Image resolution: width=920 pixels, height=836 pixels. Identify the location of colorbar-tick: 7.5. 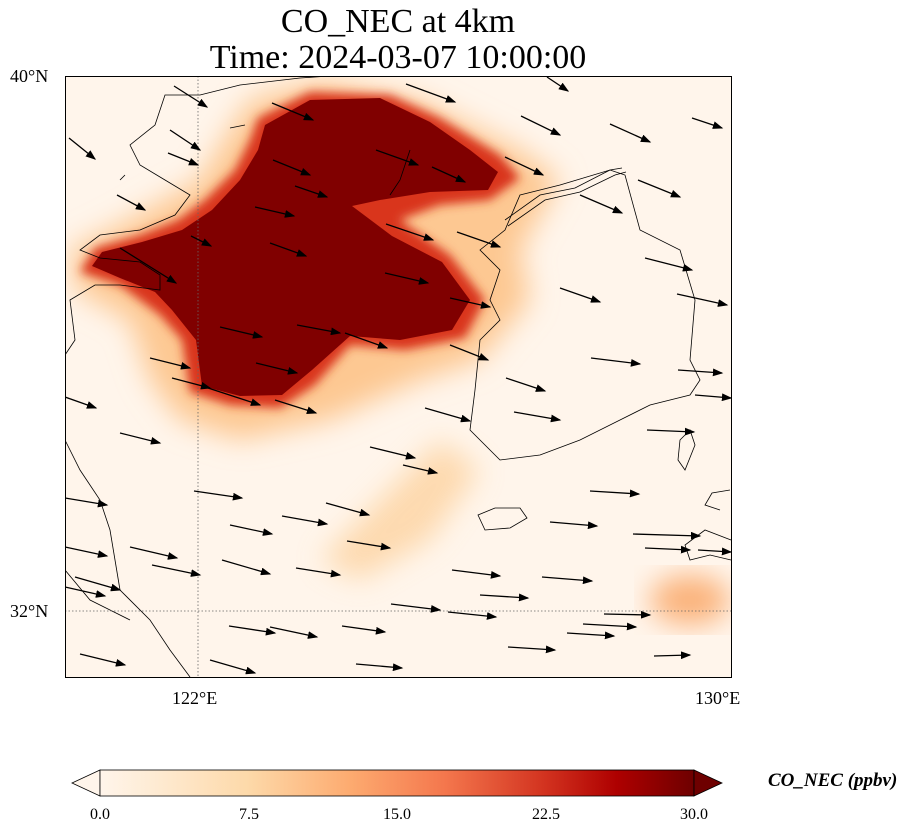
(249, 814).